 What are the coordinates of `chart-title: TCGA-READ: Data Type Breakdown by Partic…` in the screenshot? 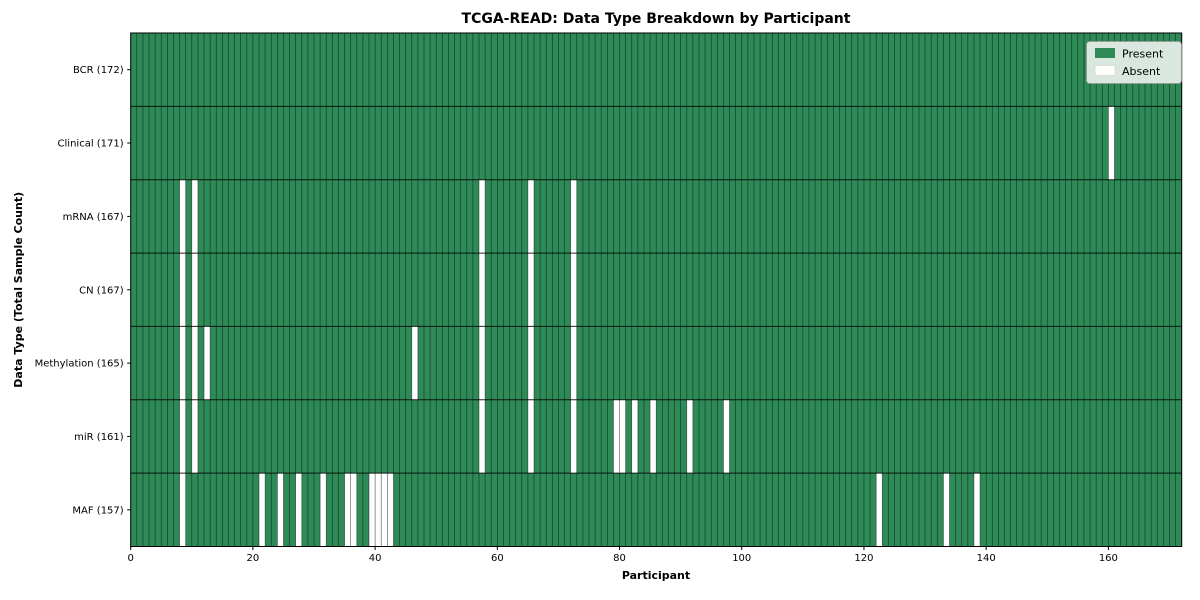 It's located at (656, 19).